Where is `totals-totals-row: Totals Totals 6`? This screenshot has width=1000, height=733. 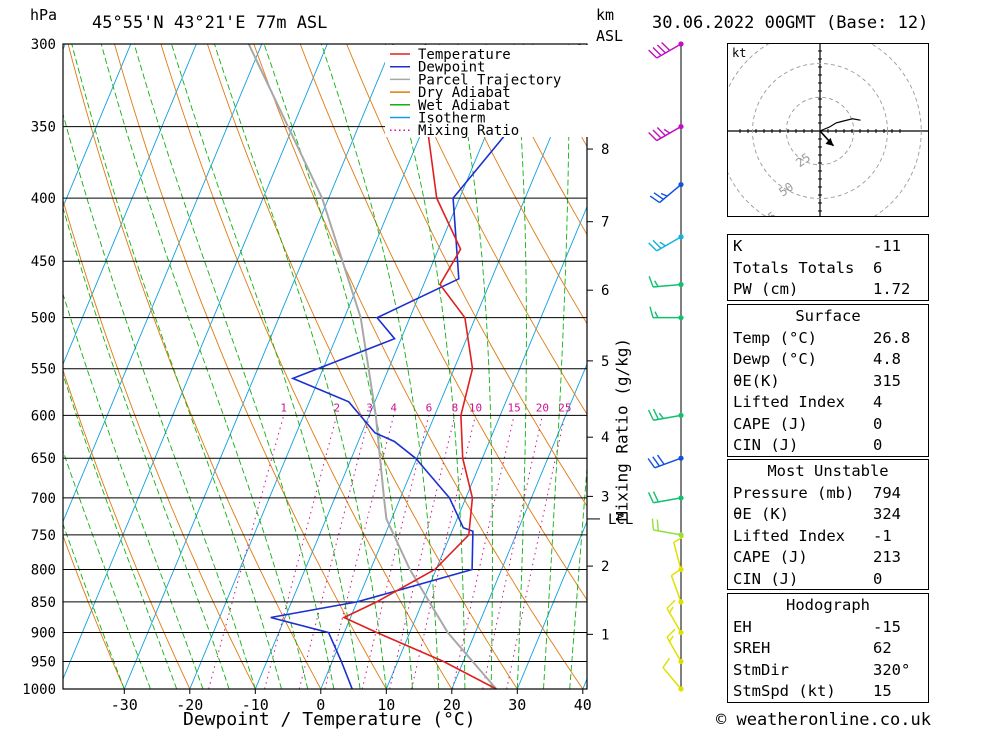 totals-totals-row: Totals Totals 6 is located at coordinates (828, 268).